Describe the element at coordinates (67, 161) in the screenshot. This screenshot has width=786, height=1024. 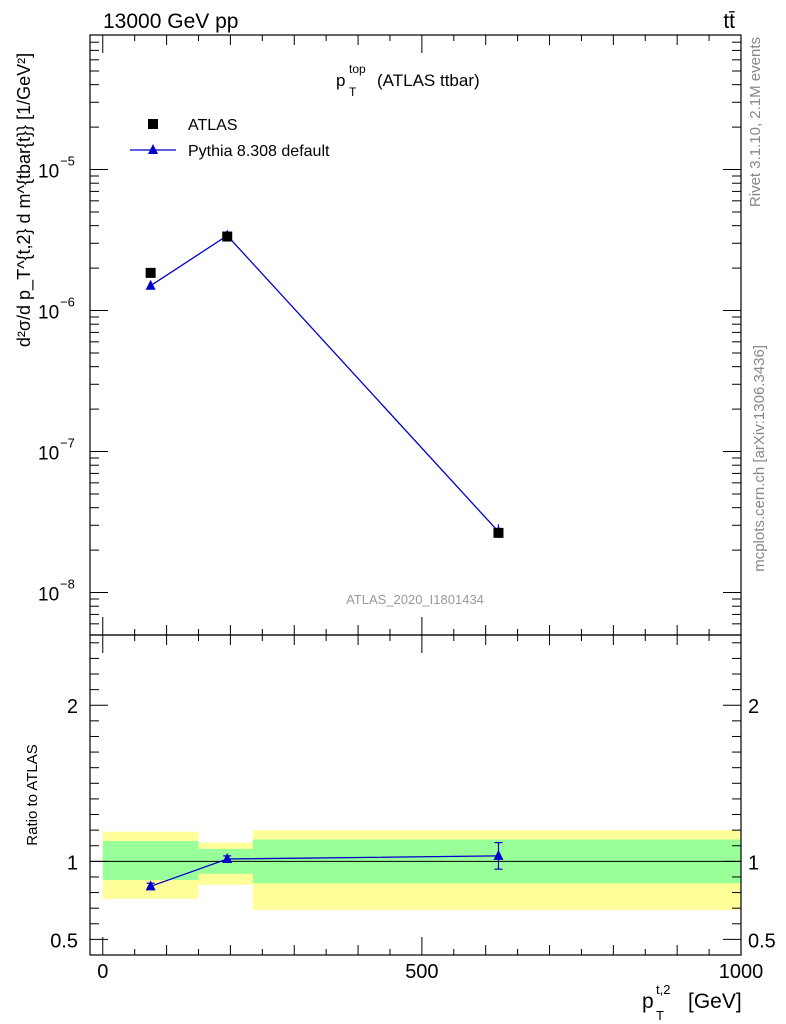
I see `y-tick-label-main-exp: −5` at that location.